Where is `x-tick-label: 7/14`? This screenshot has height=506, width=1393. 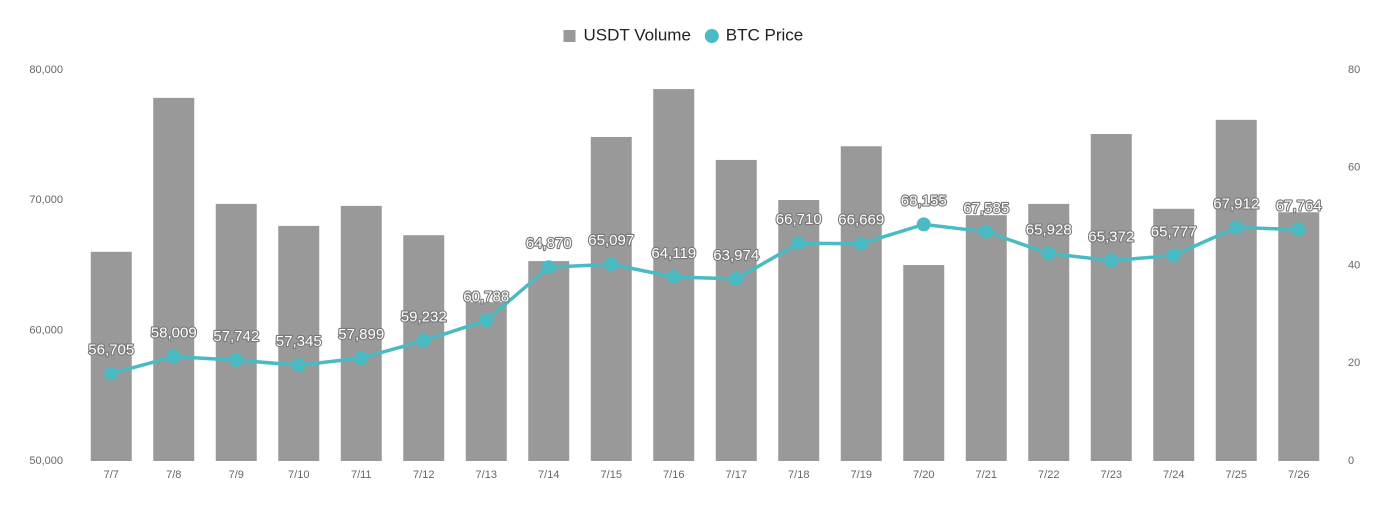 x-tick-label: 7/14 is located at coordinates (548, 475).